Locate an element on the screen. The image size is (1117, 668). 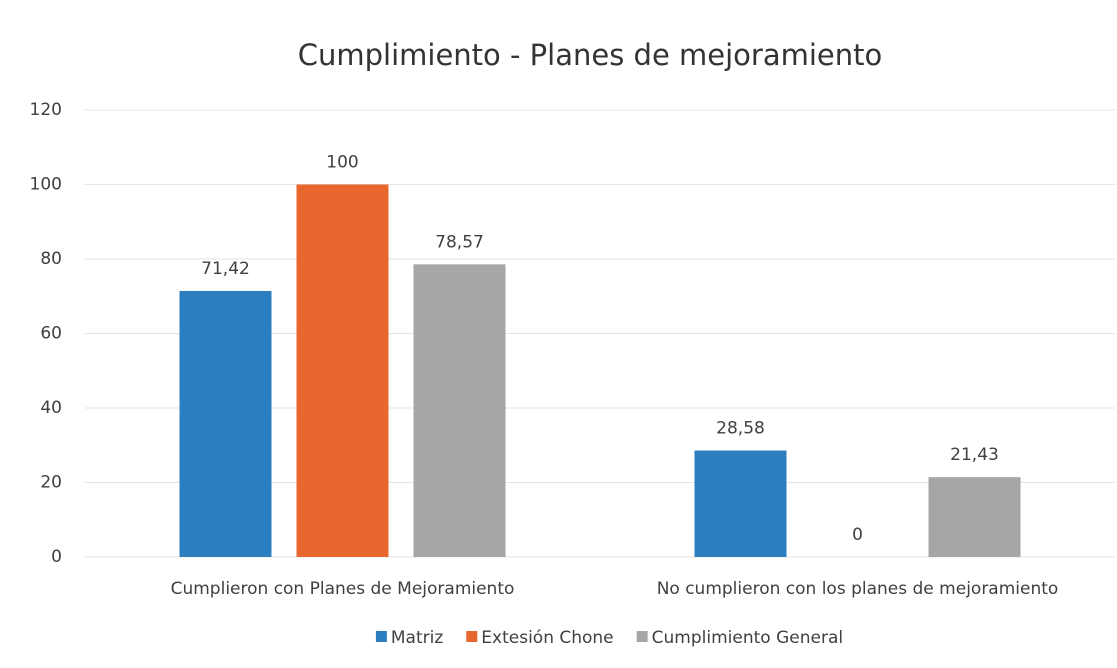
data-label: 78,57 is located at coordinates (459, 242).